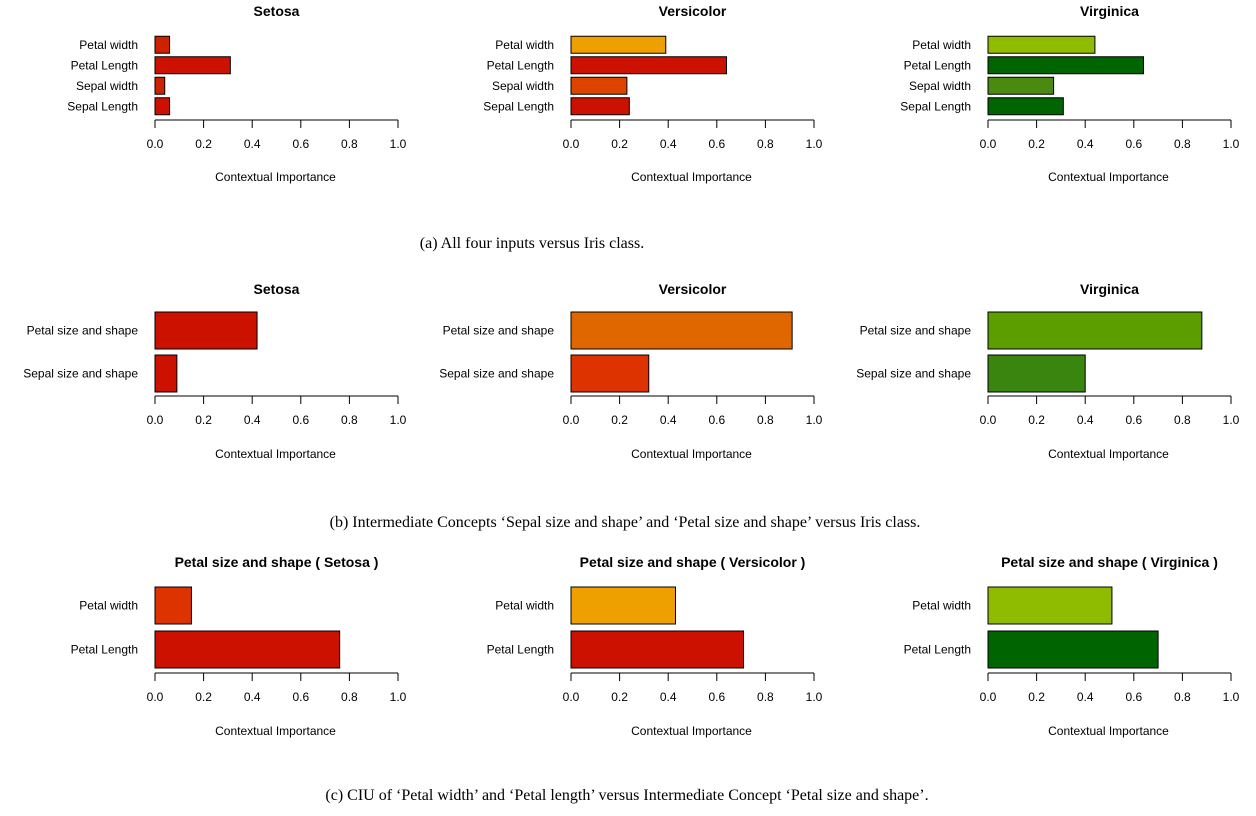  What do you see at coordinates (1109, 562) in the screenshot?
I see `chart-title: Petal size and shape ( Virginica )` at bounding box center [1109, 562].